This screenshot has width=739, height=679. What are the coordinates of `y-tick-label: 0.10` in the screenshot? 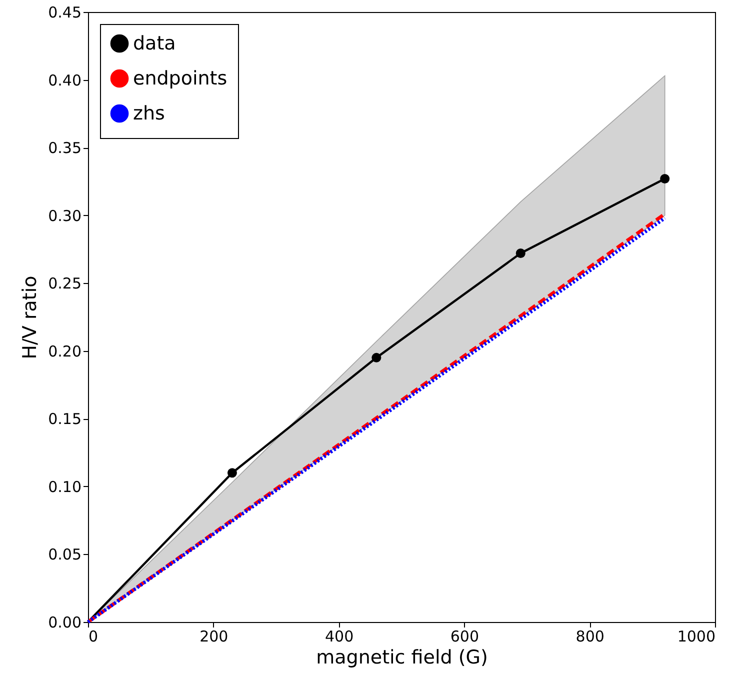 It's located at (65, 487).